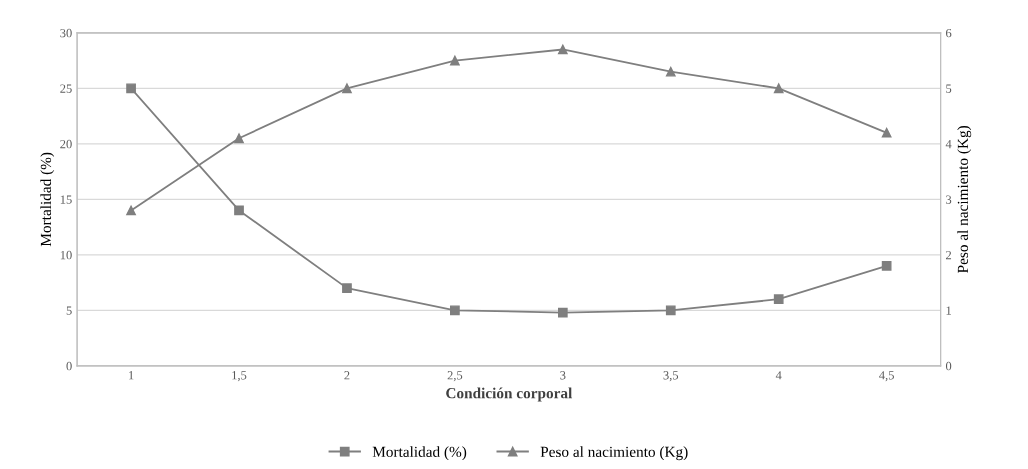 The width and height of the screenshot is (1028, 469). Describe the element at coordinates (66, 255) in the screenshot. I see `y-tick-label: 10` at that location.